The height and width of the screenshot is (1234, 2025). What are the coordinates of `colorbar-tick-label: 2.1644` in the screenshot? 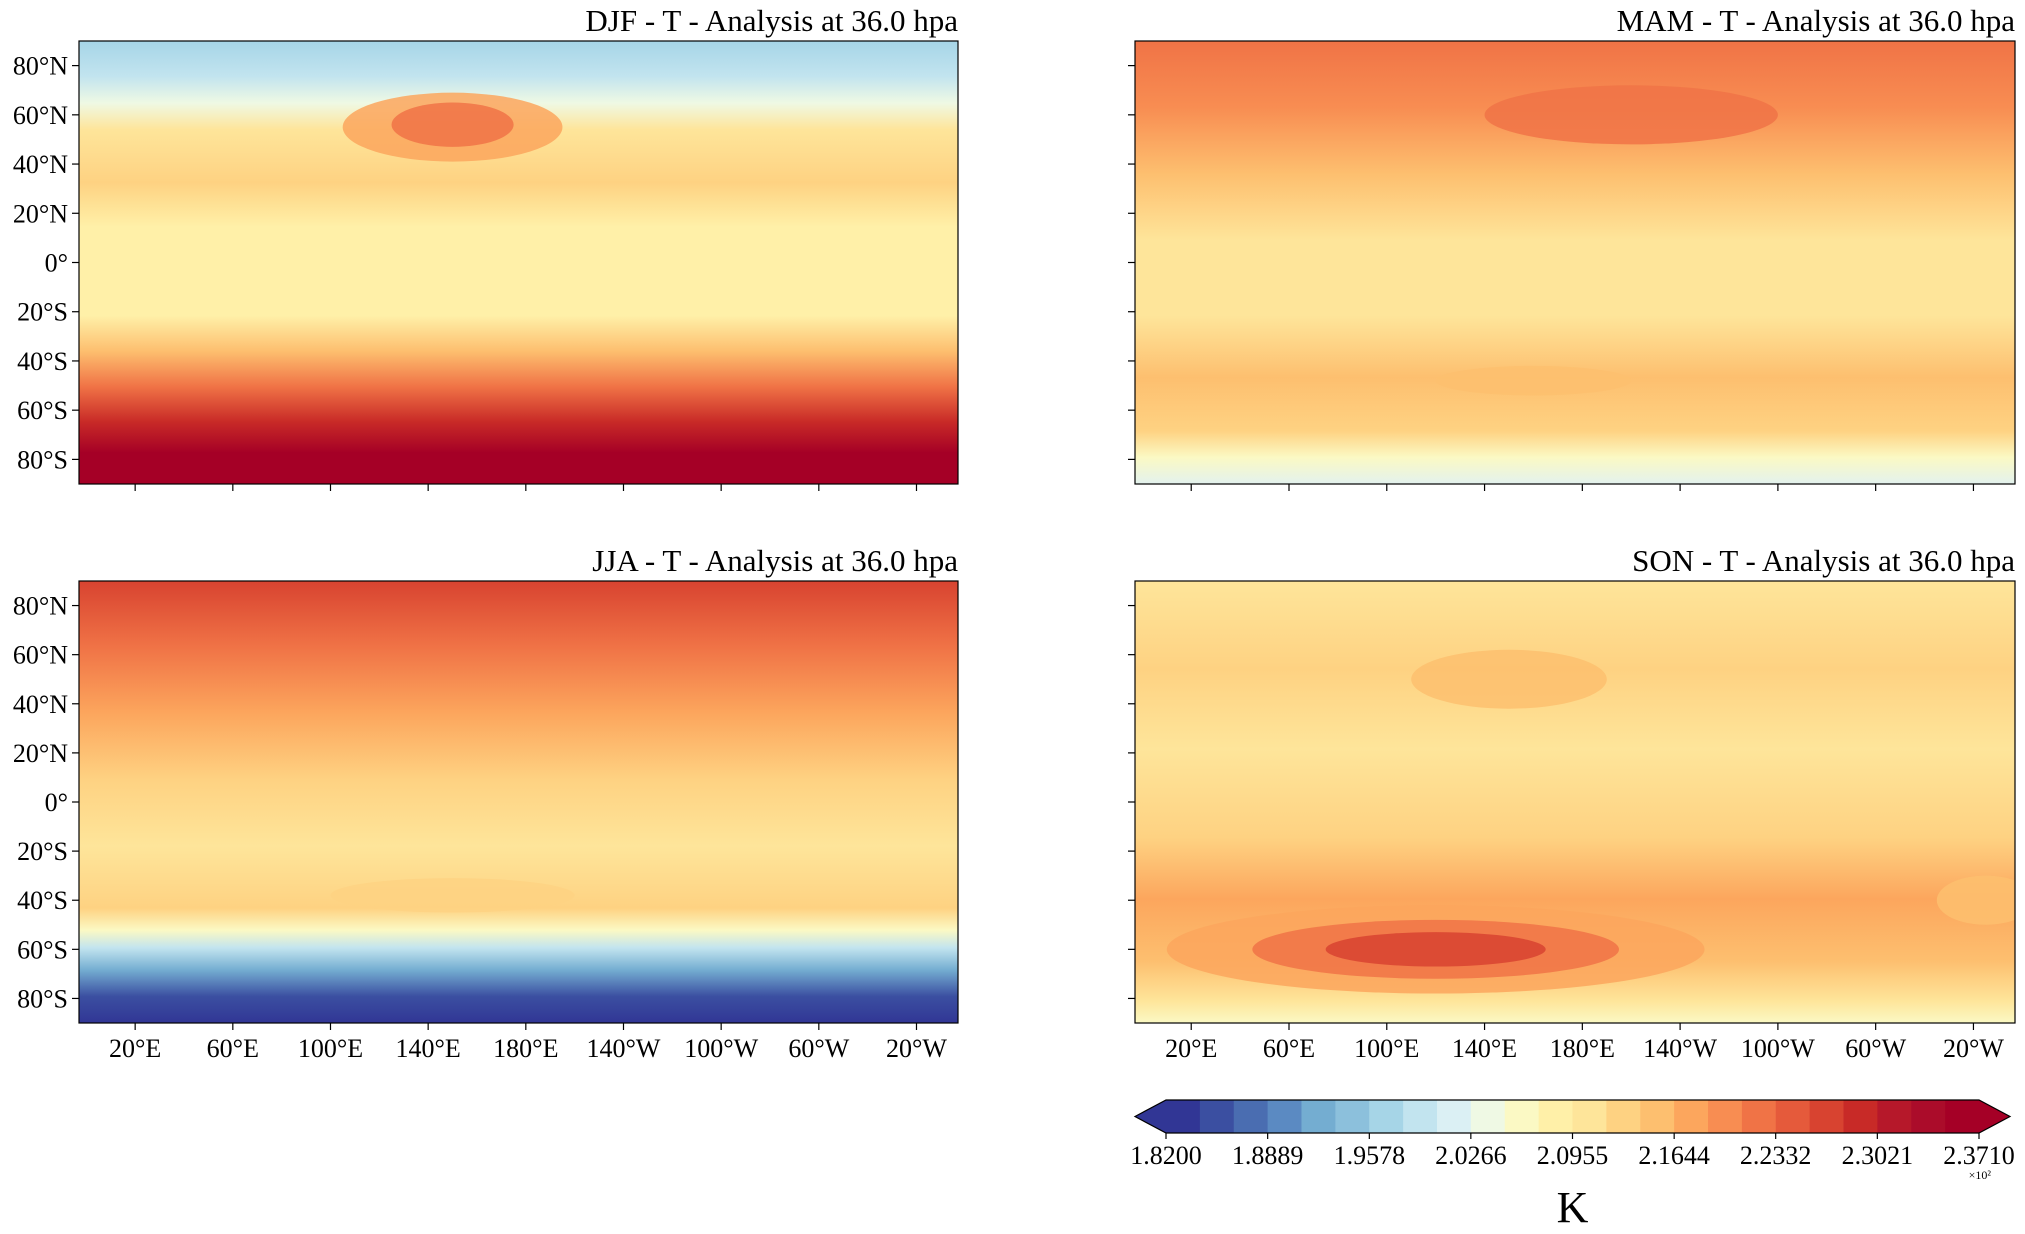 It's located at (1674, 1155).